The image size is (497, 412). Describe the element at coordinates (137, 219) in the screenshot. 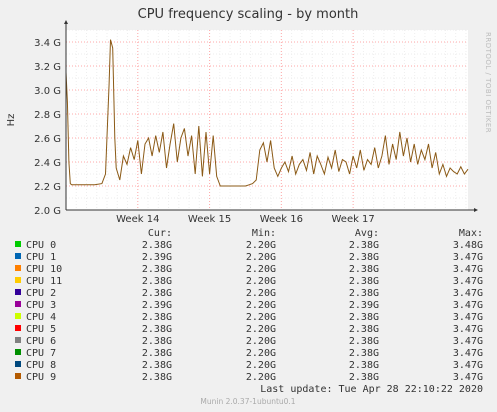

I see `x-tick-label: Week 14` at that location.